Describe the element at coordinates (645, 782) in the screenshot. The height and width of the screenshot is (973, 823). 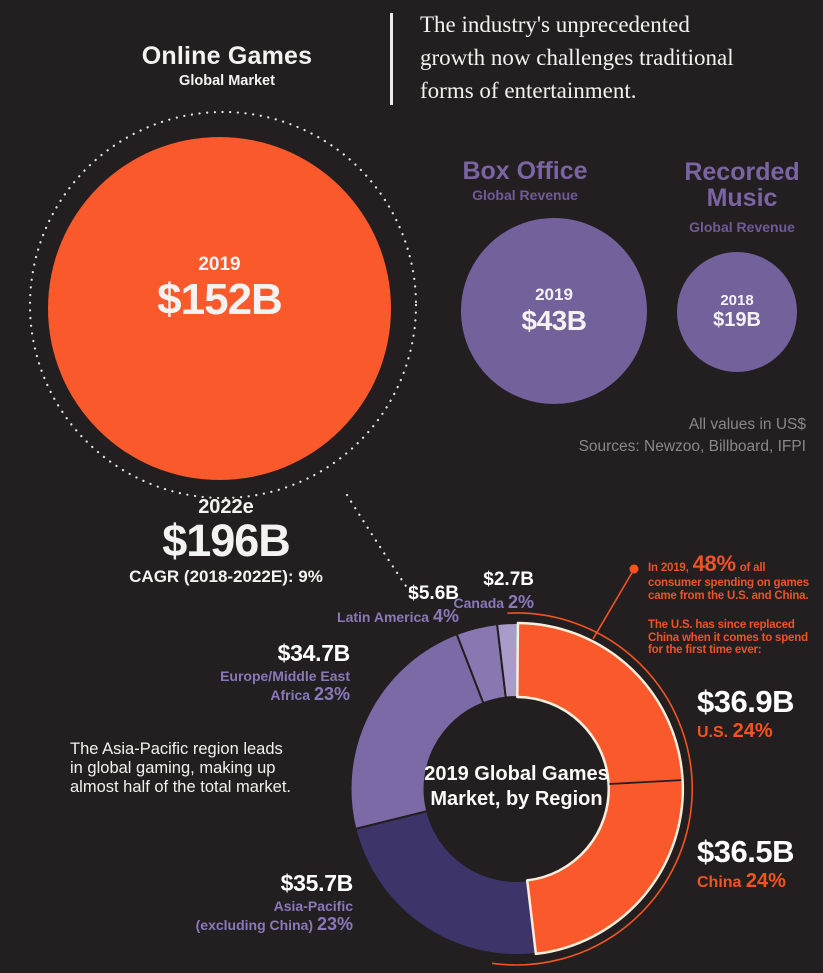
I see `us-china-divider` at that location.